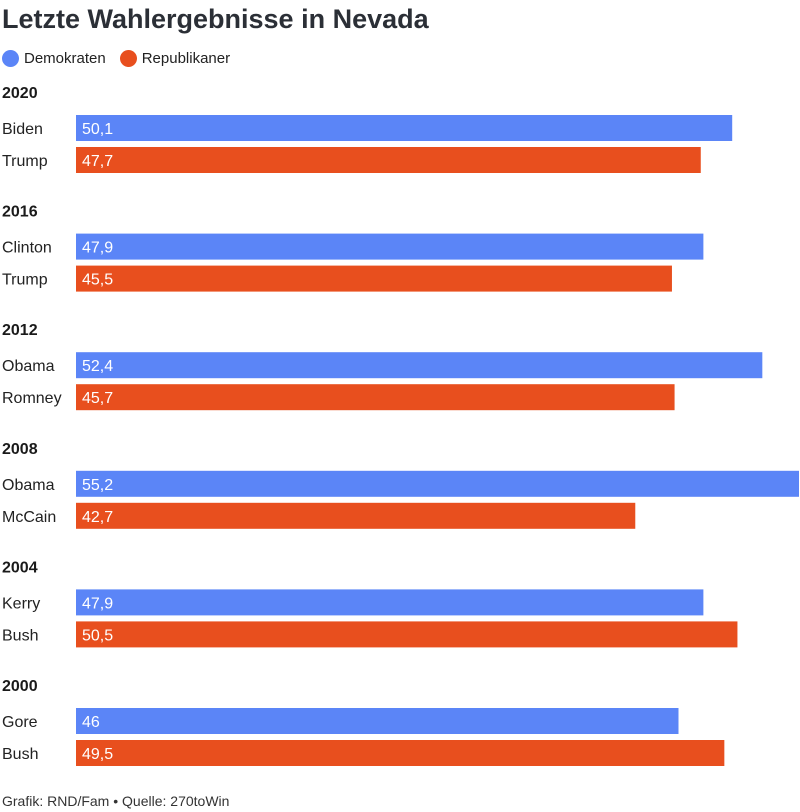 This screenshot has height=812, width=800. I want to click on bar-2008-mccain, so click(356, 515).